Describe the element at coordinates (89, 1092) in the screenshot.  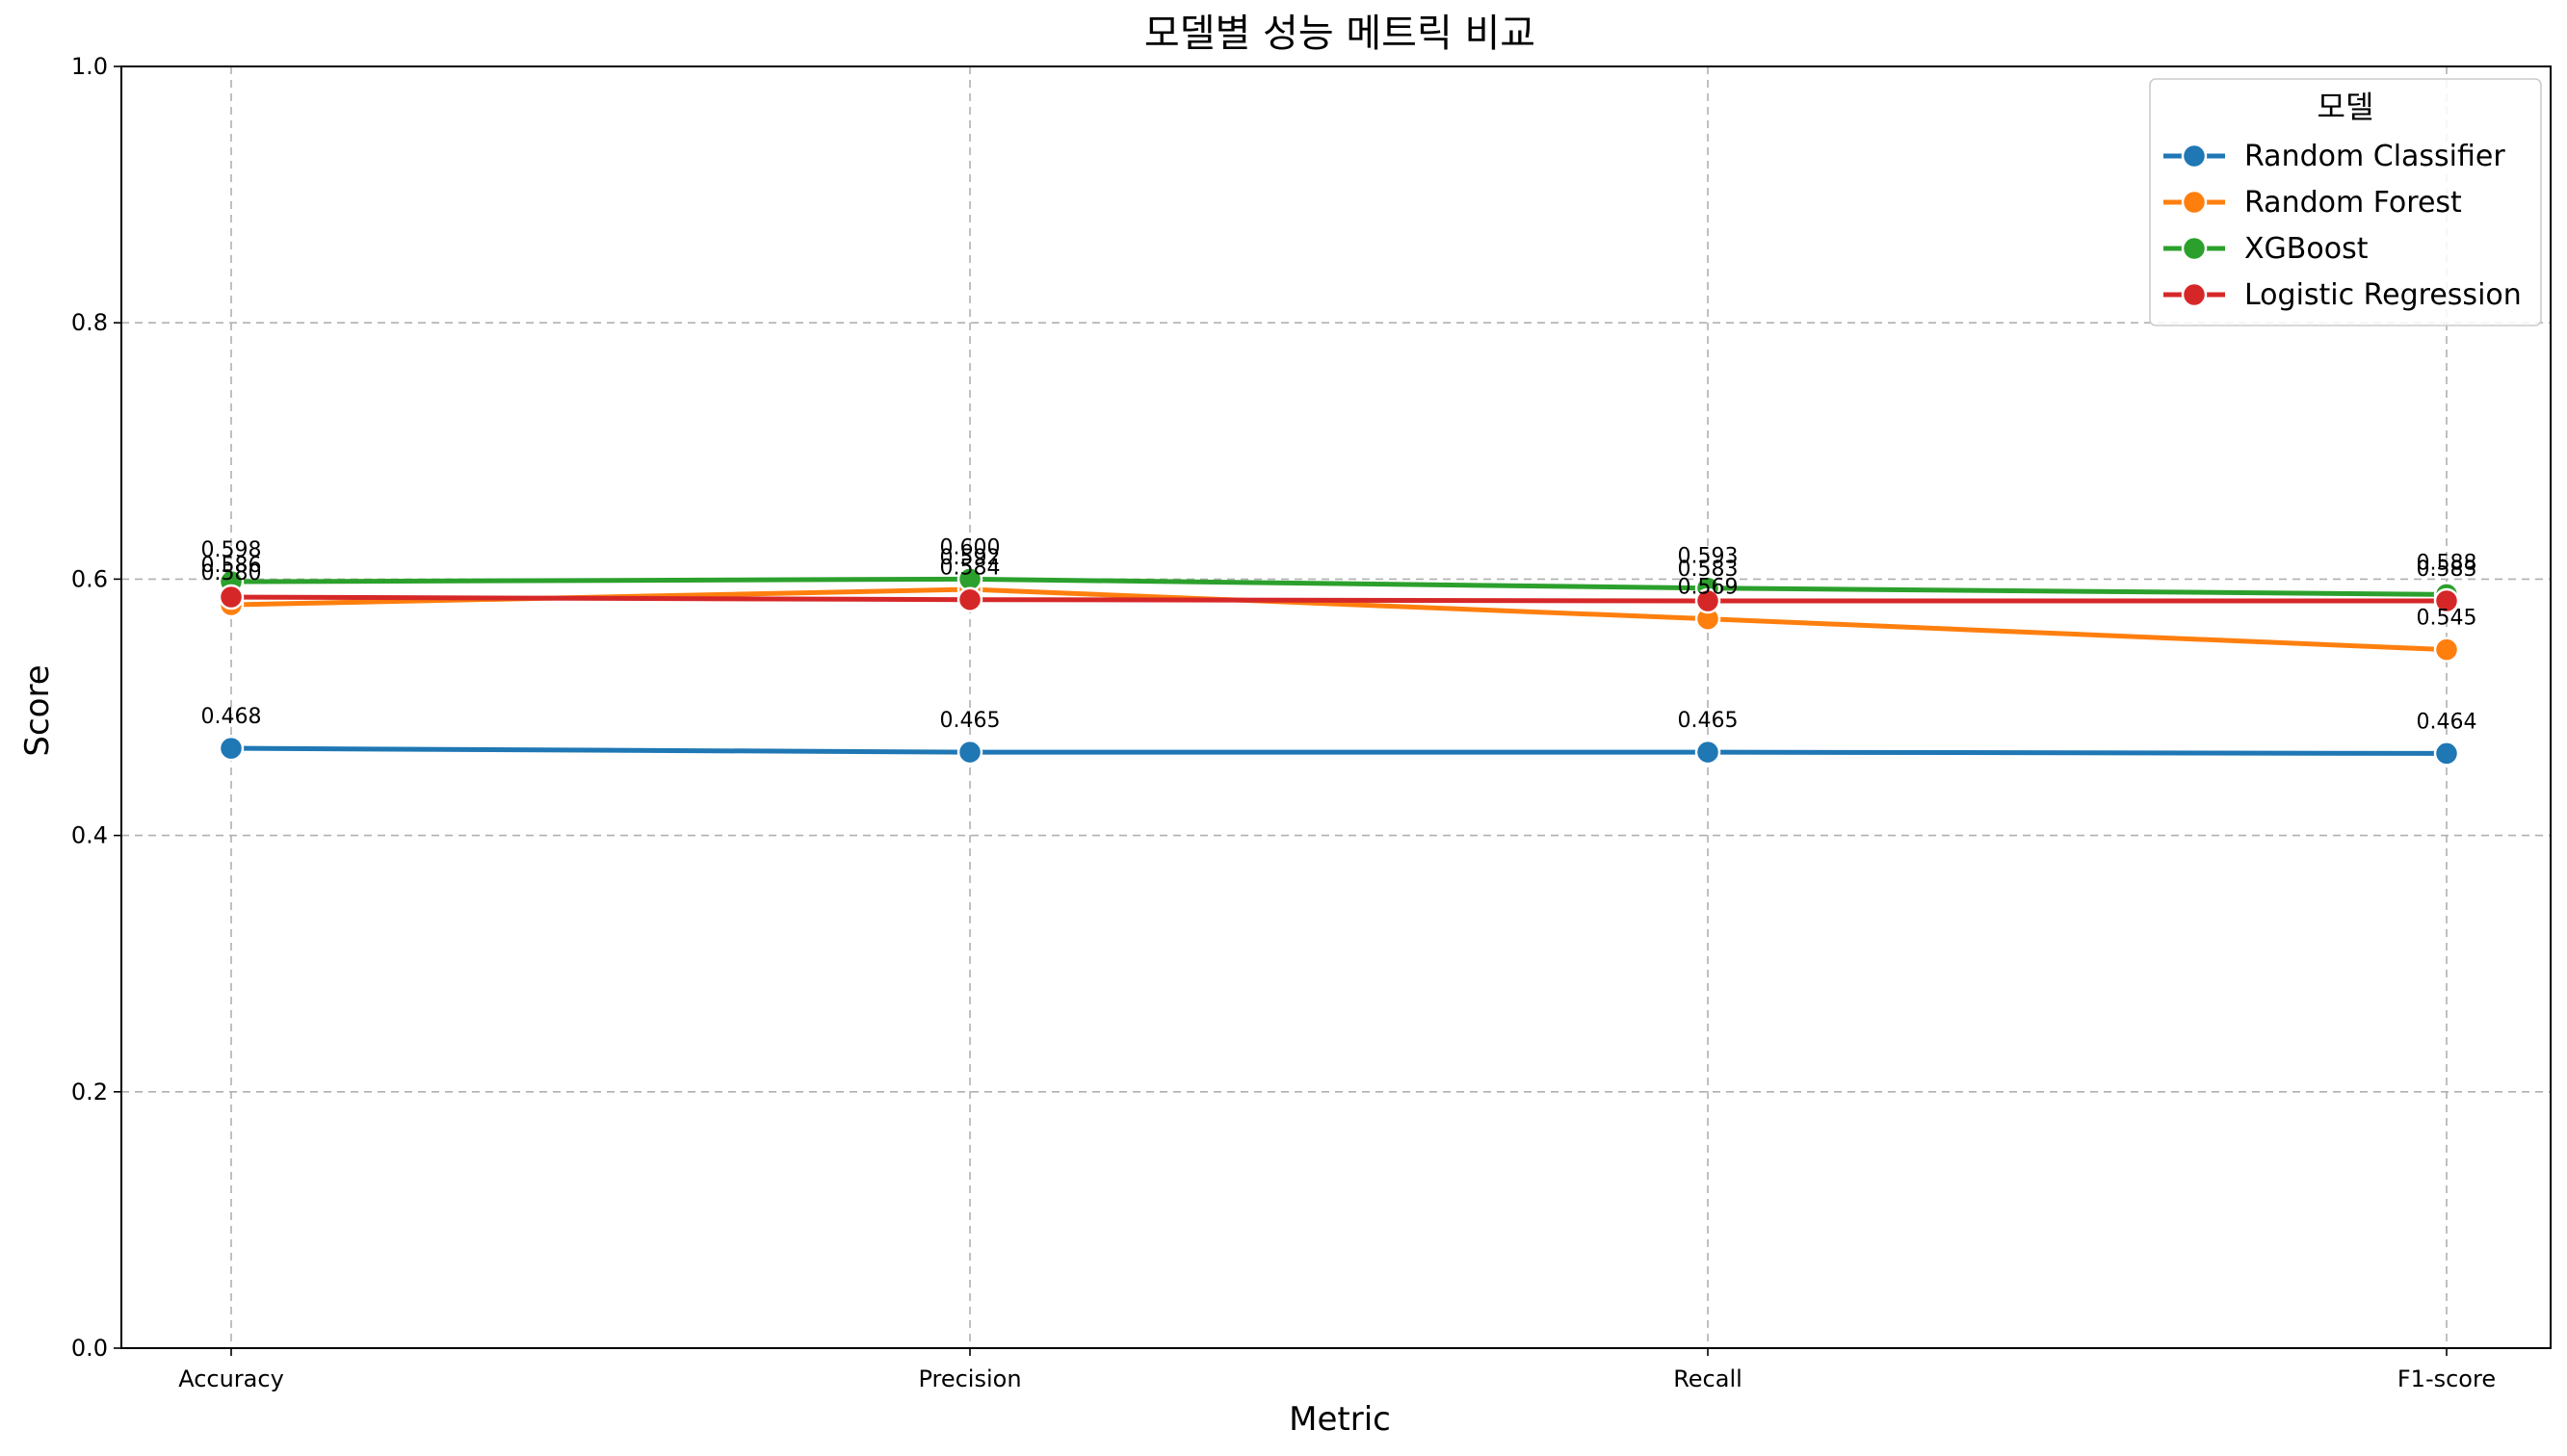
I see `y-tick-label: 0.2` at that location.